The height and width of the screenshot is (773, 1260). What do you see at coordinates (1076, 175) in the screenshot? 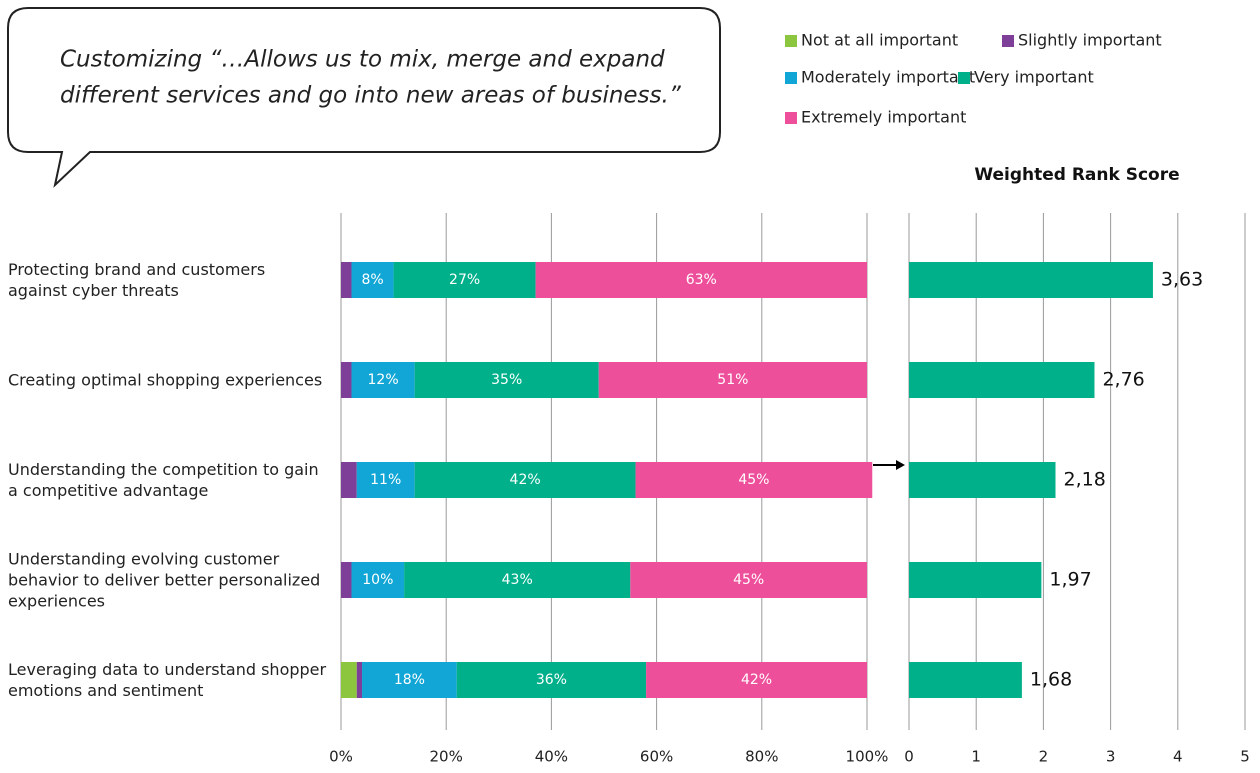
I see `chart-title: Weighted Rank Score` at bounding box center [1076, 175].